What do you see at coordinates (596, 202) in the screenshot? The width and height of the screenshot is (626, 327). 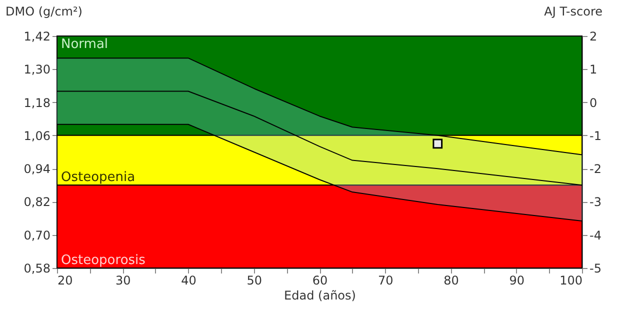 I see `y2-tick-label: -3` at bounding box center [596, 202].